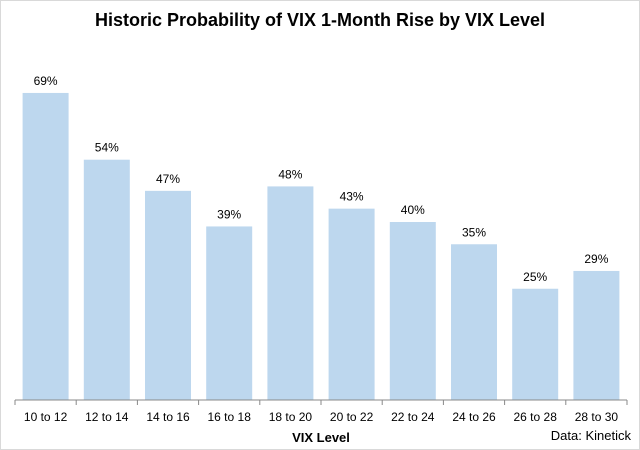  Describe the element at coordinates (230, 417) in the screenshot. I see `x-tick-label: 16 to 18` at that location.